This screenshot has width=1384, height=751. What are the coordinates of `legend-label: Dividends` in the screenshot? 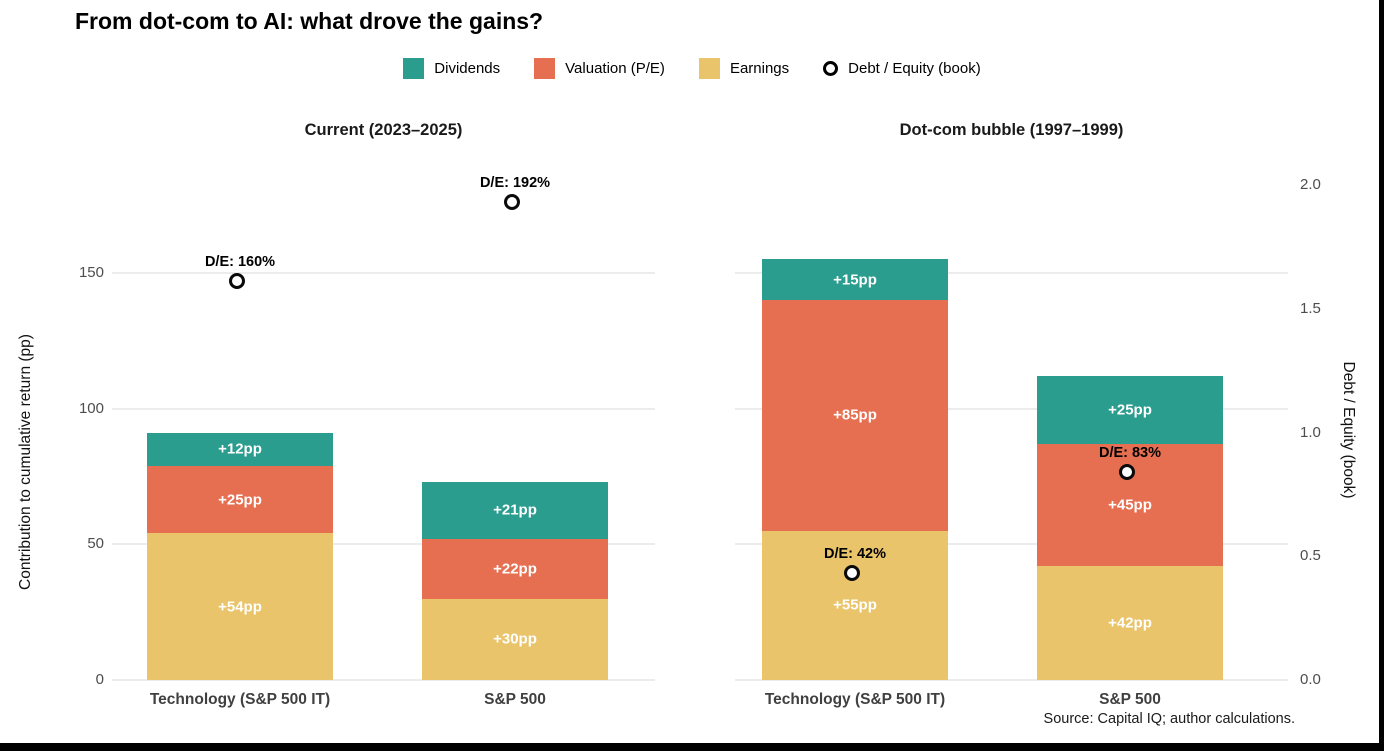 It's located at (467, 68).